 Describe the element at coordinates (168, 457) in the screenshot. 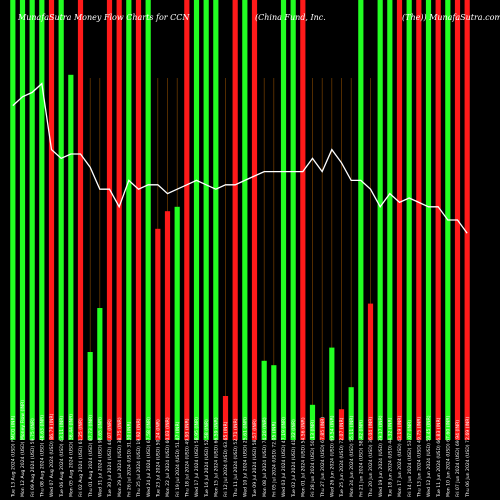

I see `x-tick-label: Mon 22 Jul 2024 (USD) 60.03 (INR)` at that location.